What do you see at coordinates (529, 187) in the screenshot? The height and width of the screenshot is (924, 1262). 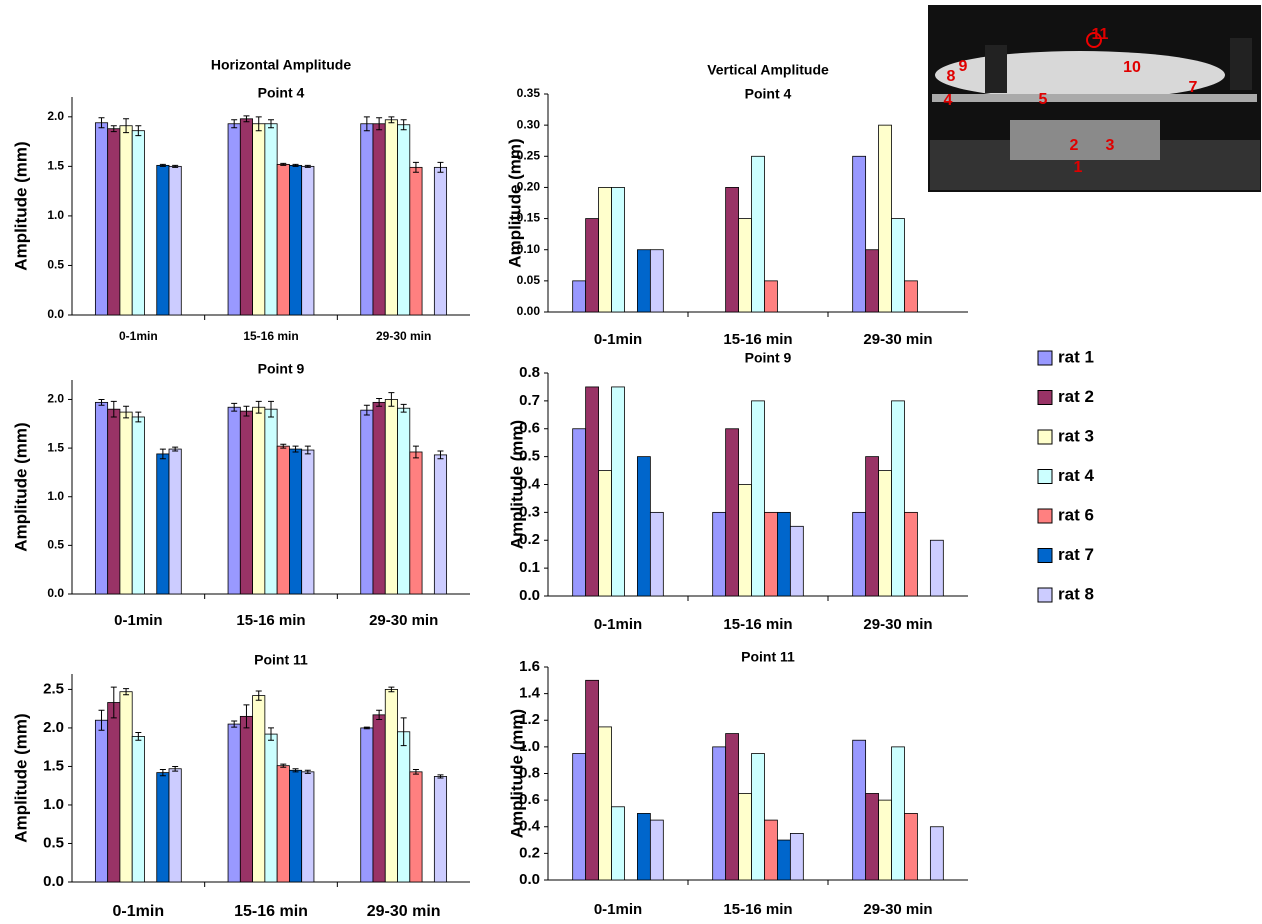 I see `y-tick-label: 0.20` at bounding box center [529, 187].